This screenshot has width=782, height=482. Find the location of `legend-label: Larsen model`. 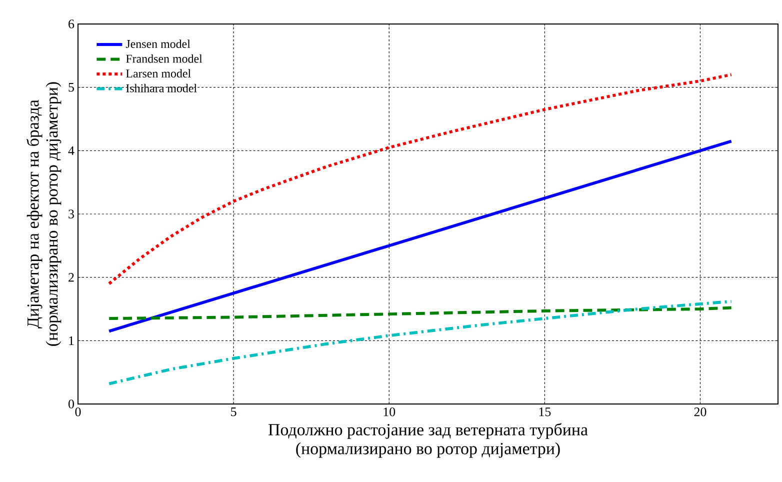

legend-label: Larsen model is located at coordinates (158, 73).